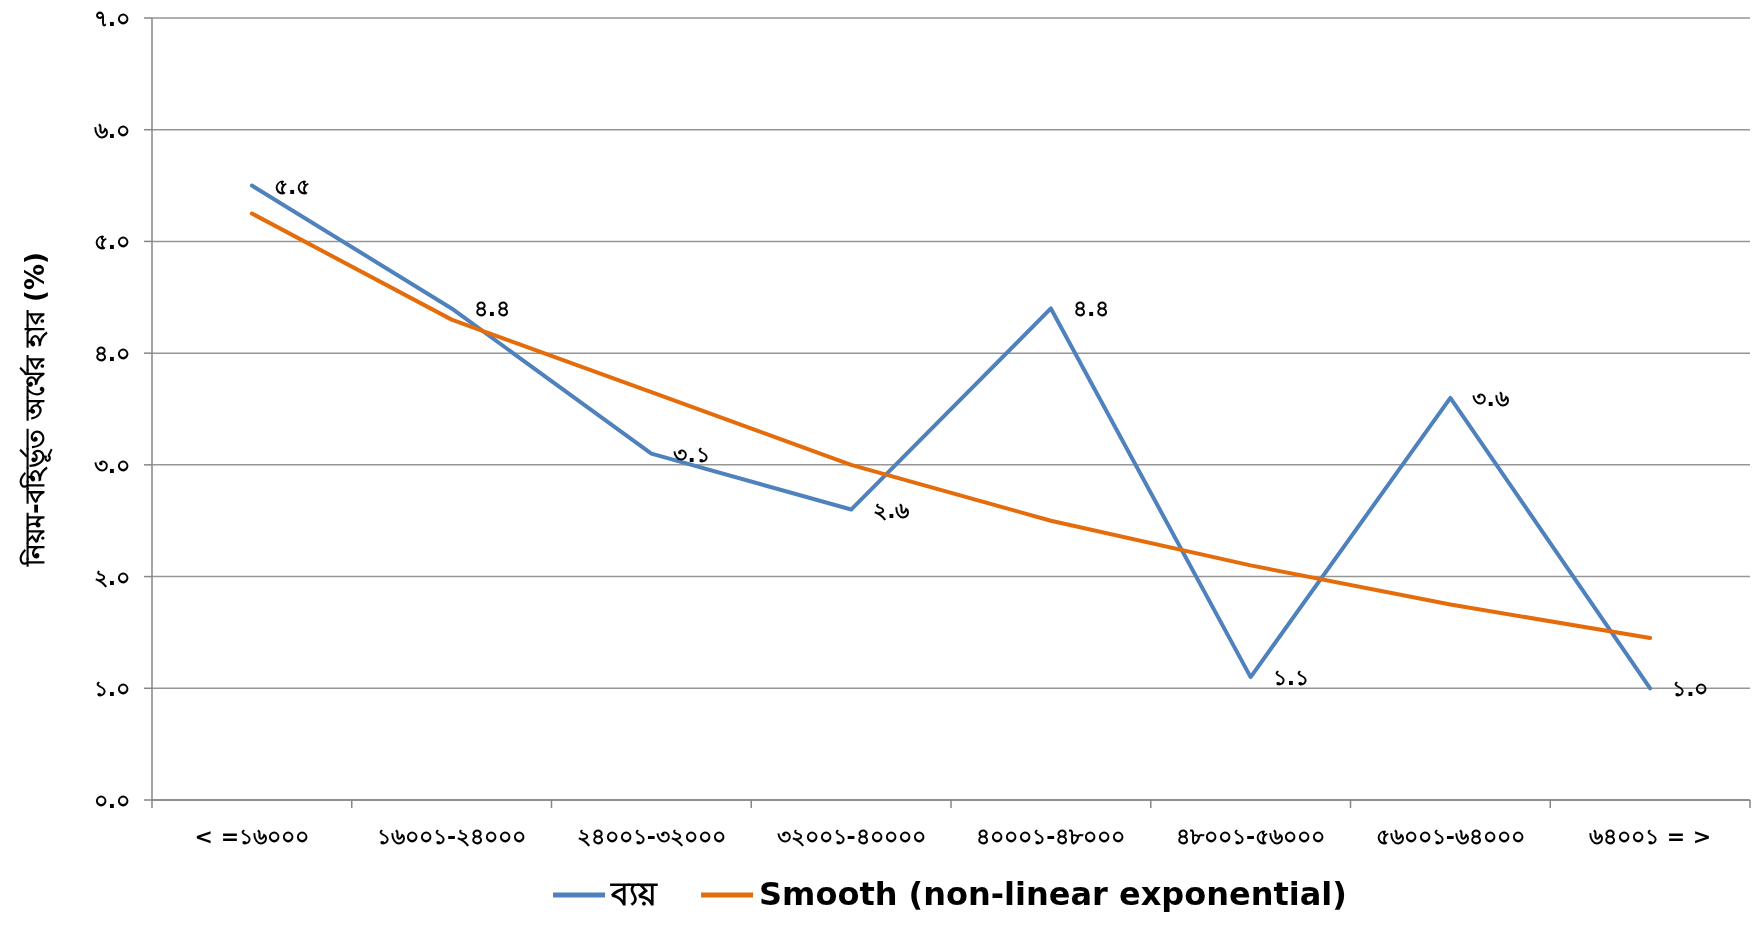 Image resolution: width=1756 pixels, height=931 pixels. I want to click on x-tick-label: ২৪০০১-৩২০০০, so click(651, 836).